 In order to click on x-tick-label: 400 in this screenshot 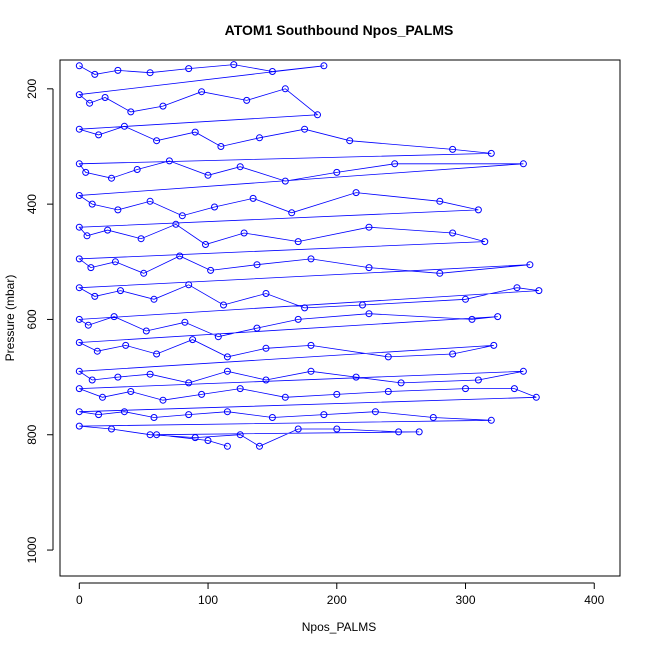, I will do `click(594, 600)`.